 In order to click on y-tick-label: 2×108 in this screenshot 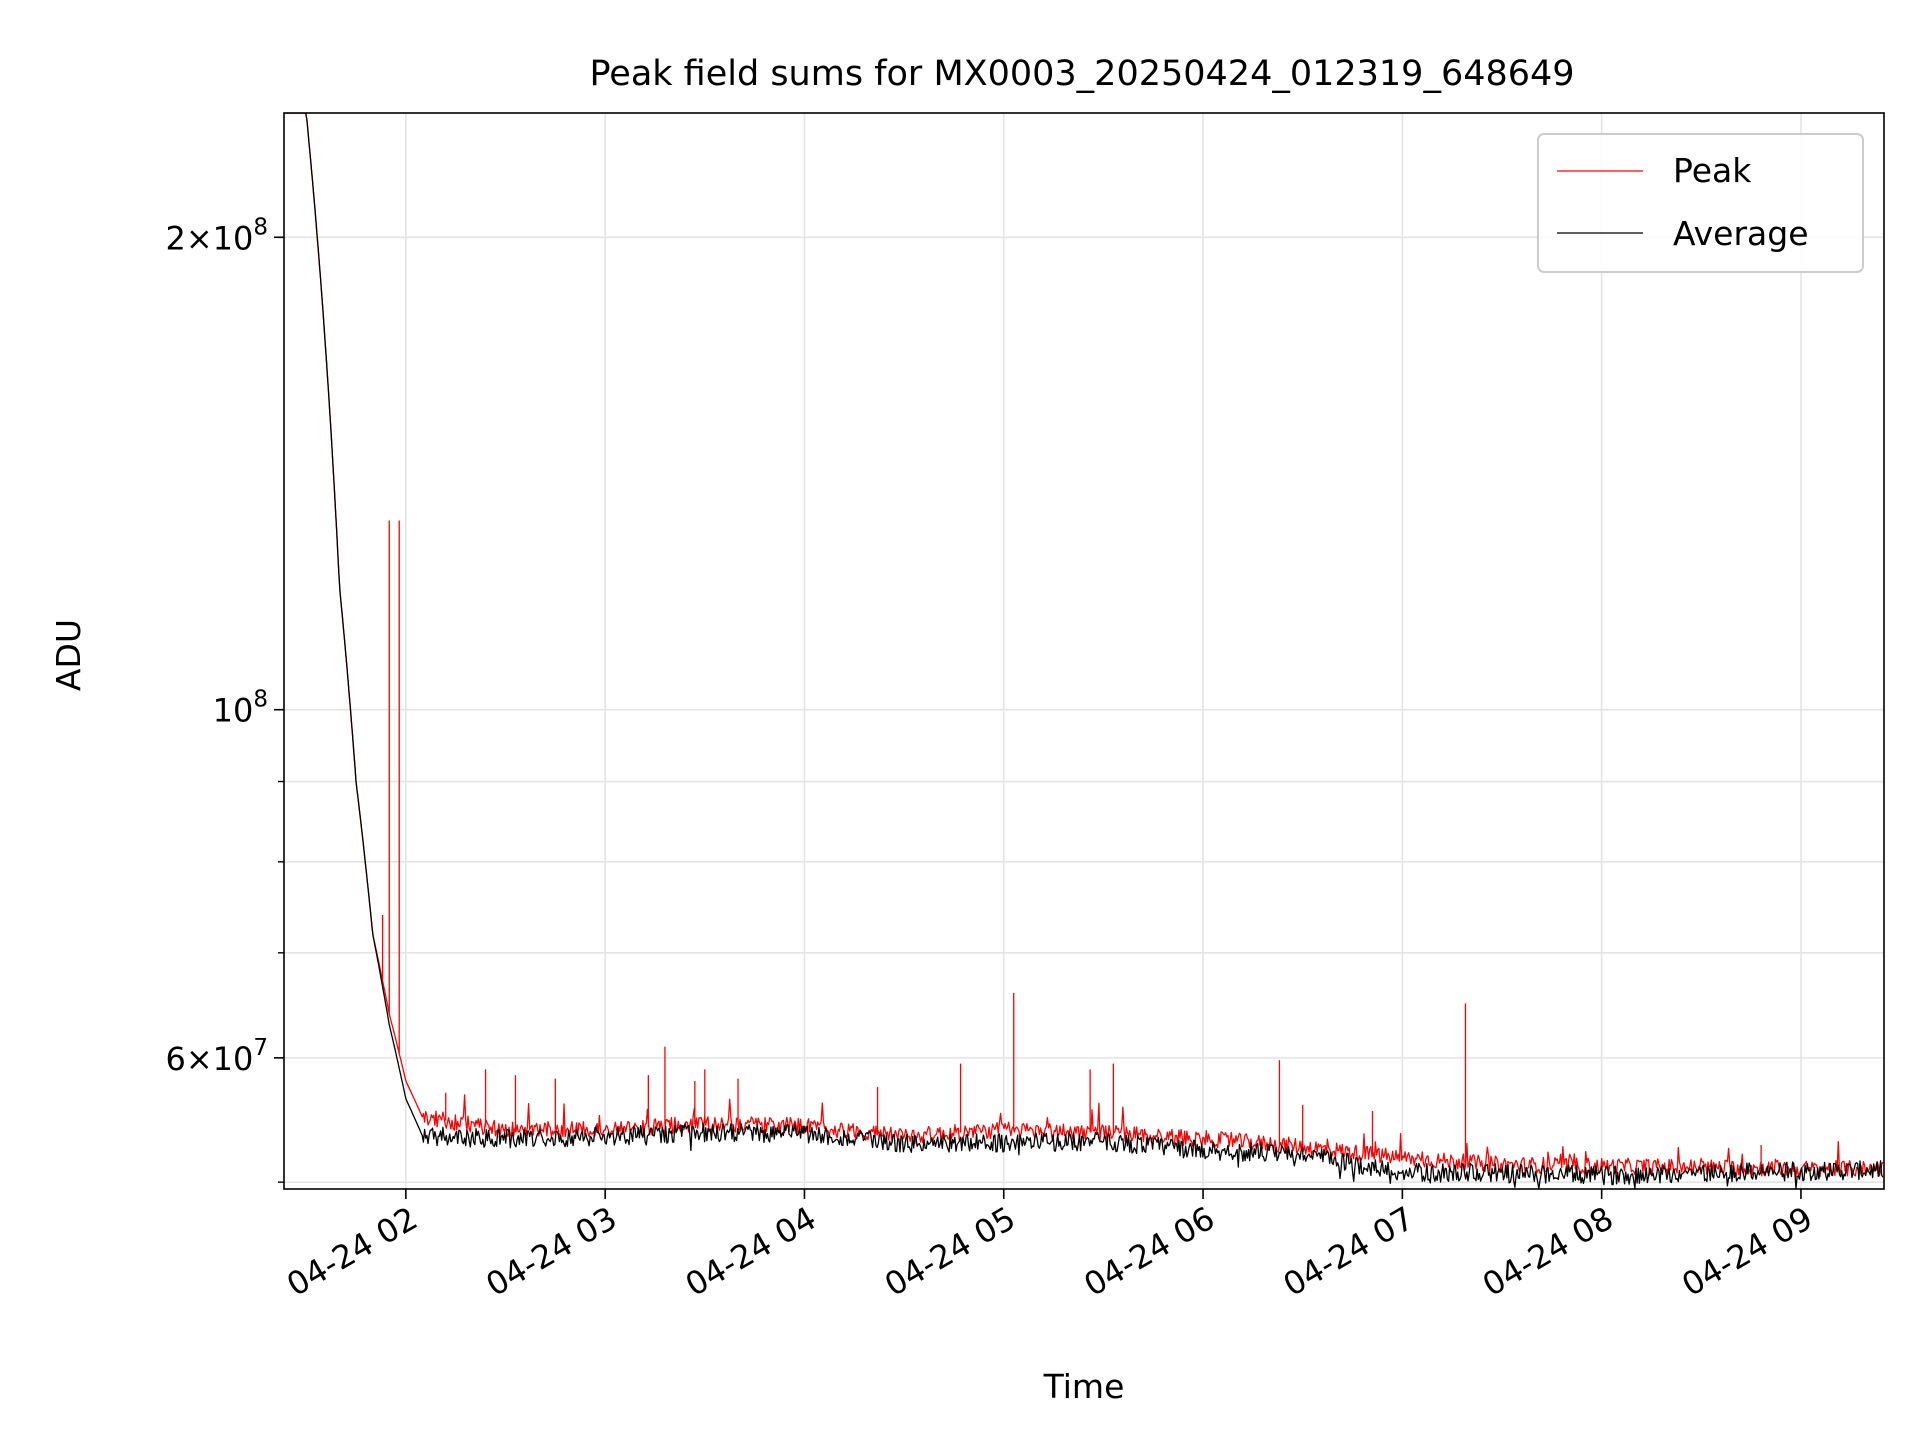, I will do `click(216, 235)`.